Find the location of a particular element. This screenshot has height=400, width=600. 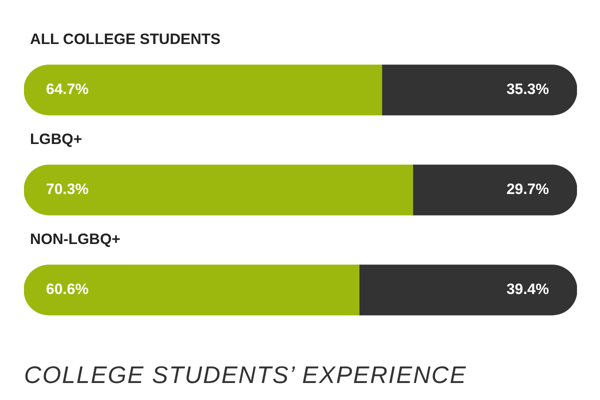

y-tick-label: ALL COLLEGE STUDENTS is located at coordinates (125, 39).